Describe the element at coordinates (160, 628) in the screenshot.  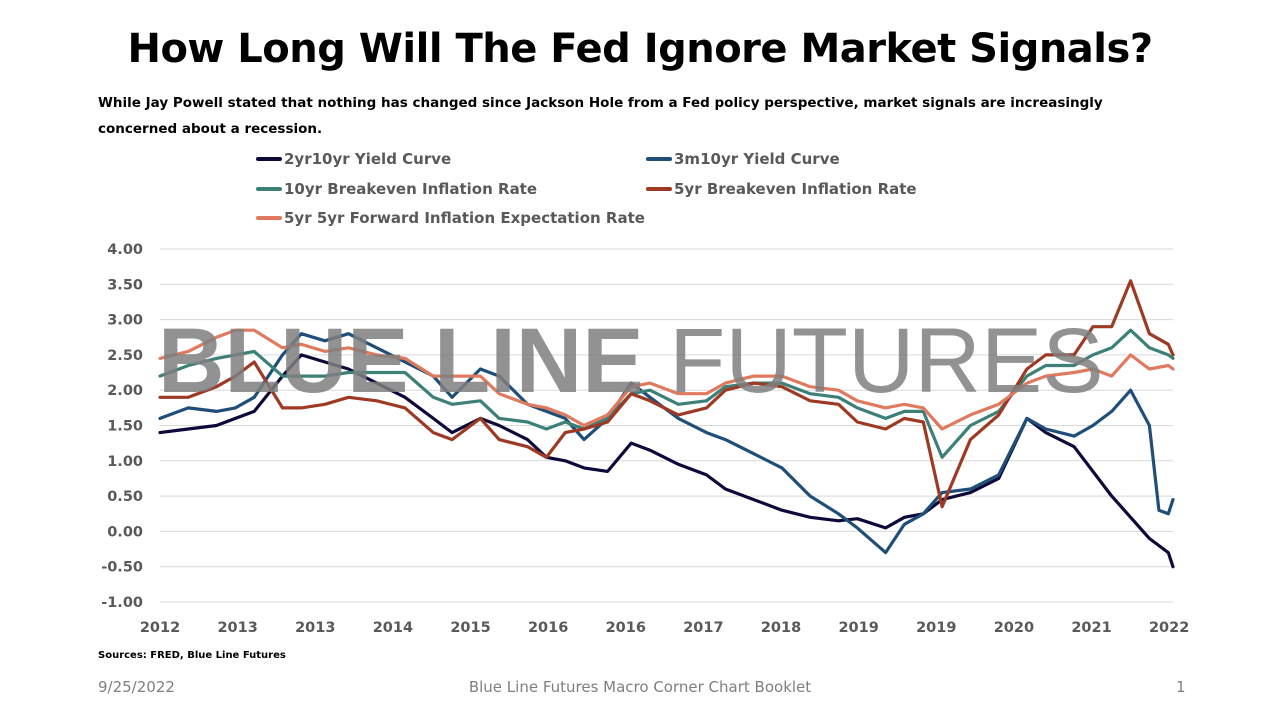
I see `x-tick-label: 2012` at that location.